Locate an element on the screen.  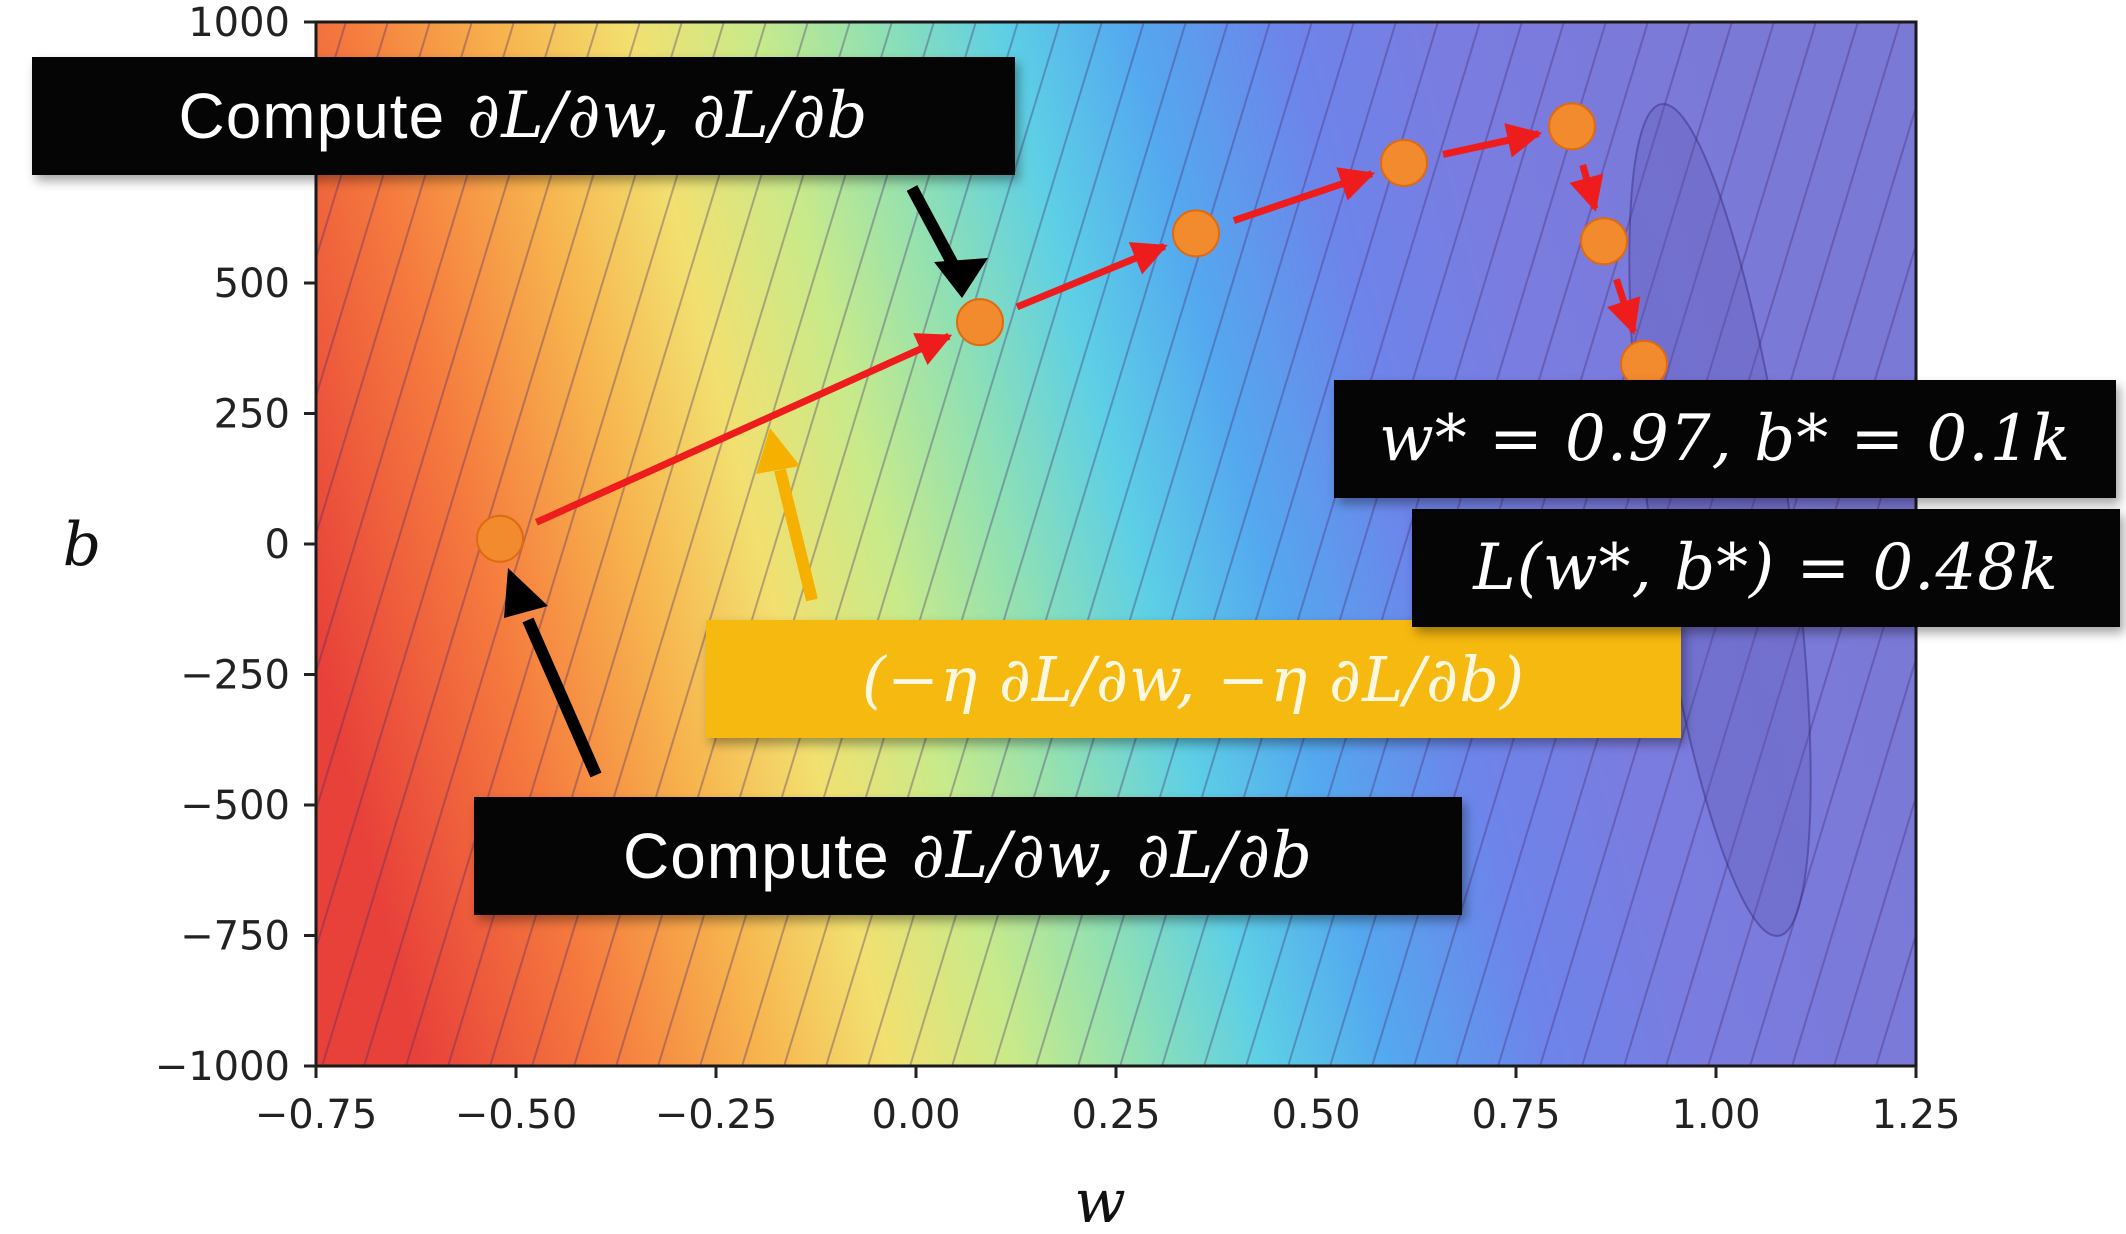
y-tick-label: −250 is located at coordinates (235, 676).